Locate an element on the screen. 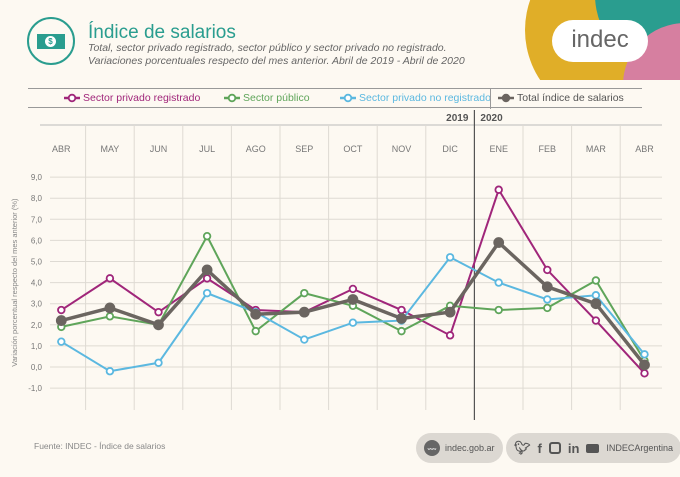 Image resolution: width=680 pixels, height=477 pixels. y-tick-label: 8,0 is located at coordinates (37, 198).